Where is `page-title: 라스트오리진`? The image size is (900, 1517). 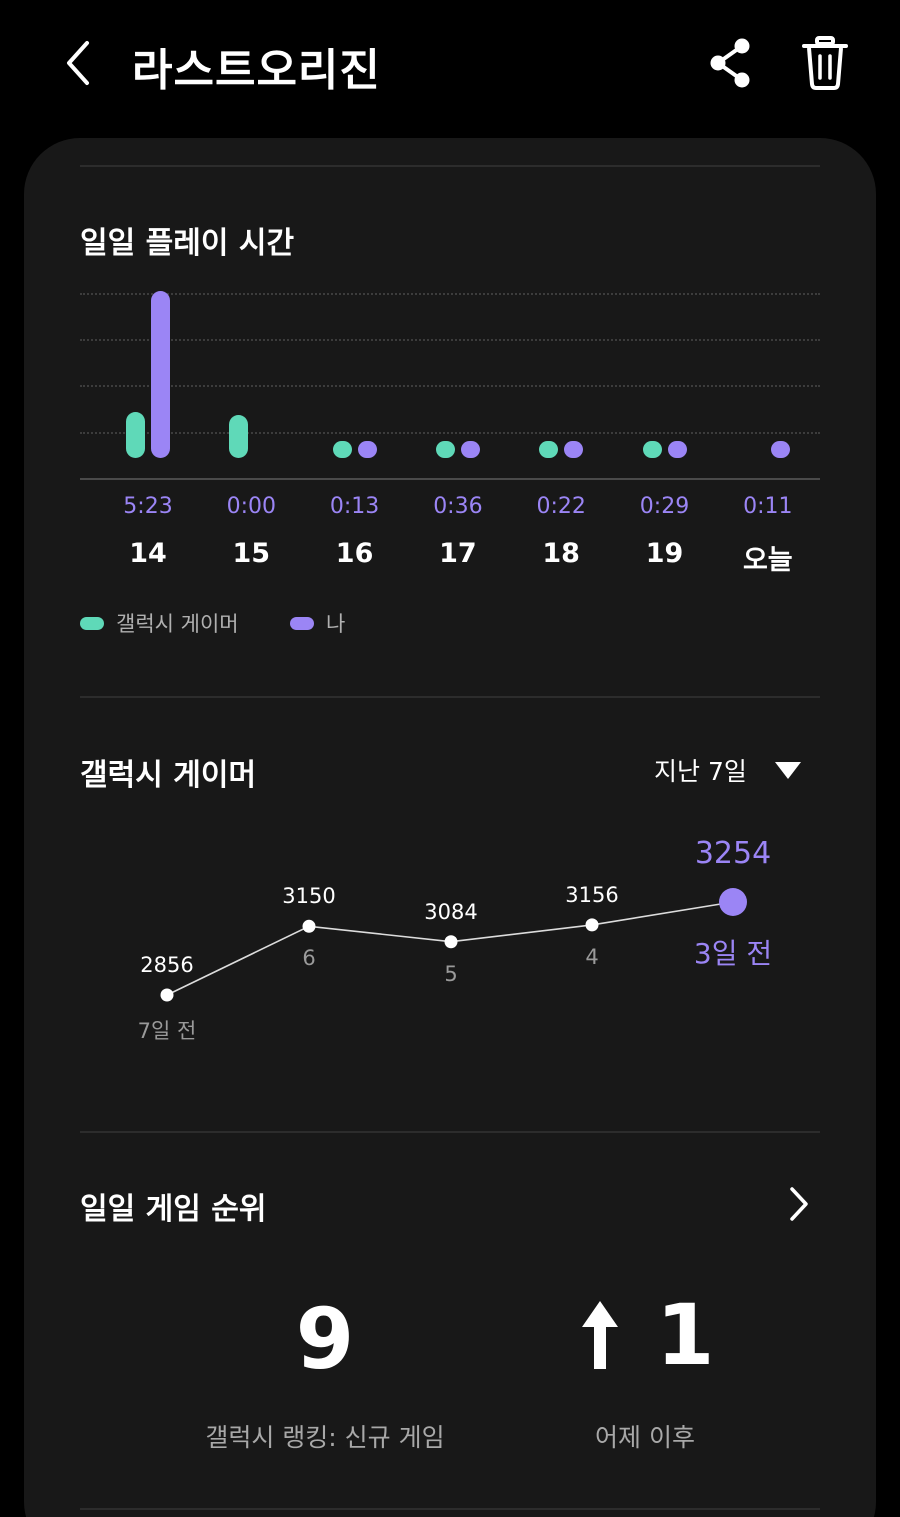 page-title: 라스트오리진 is located at coordinates (256, 70).